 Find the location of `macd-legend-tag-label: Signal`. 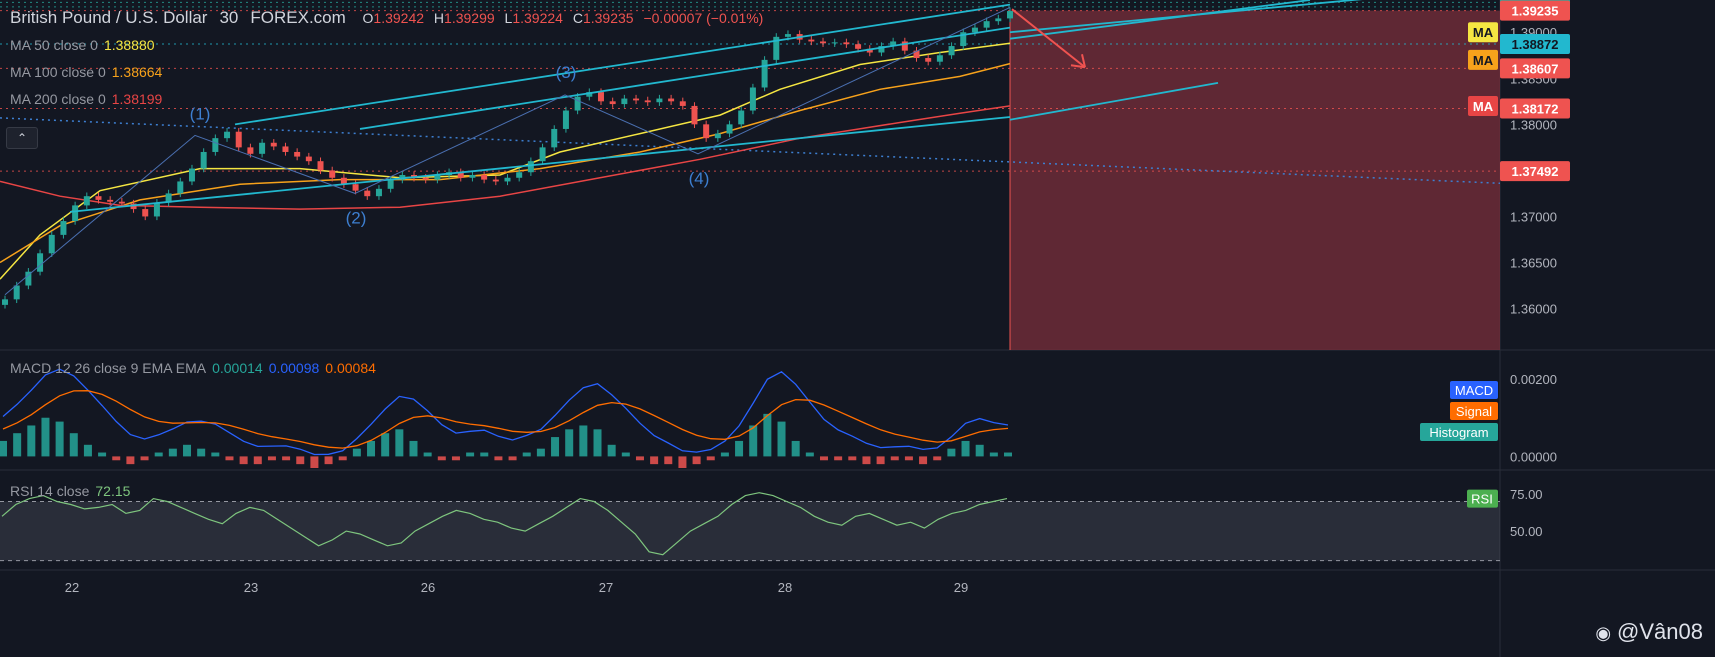

macd-legend-tag-label: Signal is located at coordinates (1474, 411).